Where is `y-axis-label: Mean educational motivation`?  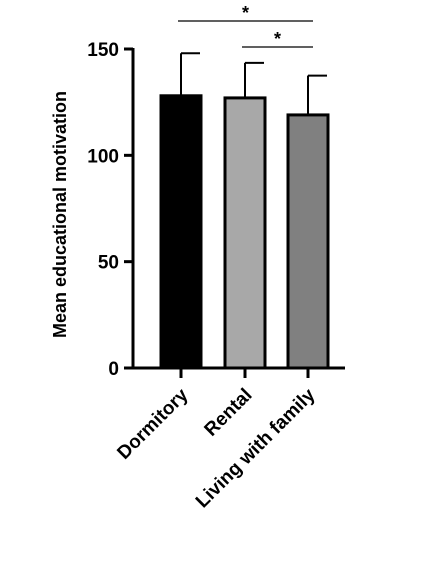
y-axis-label: Mean educational motivation is located at coordinates (60, 214).